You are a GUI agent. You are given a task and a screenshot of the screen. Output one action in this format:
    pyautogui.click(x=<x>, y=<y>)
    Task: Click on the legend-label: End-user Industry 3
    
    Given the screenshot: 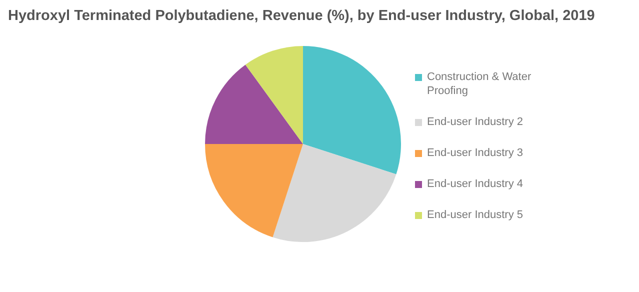 What is the action you would take?
    pyautogui.click(x=475, y=153)
    